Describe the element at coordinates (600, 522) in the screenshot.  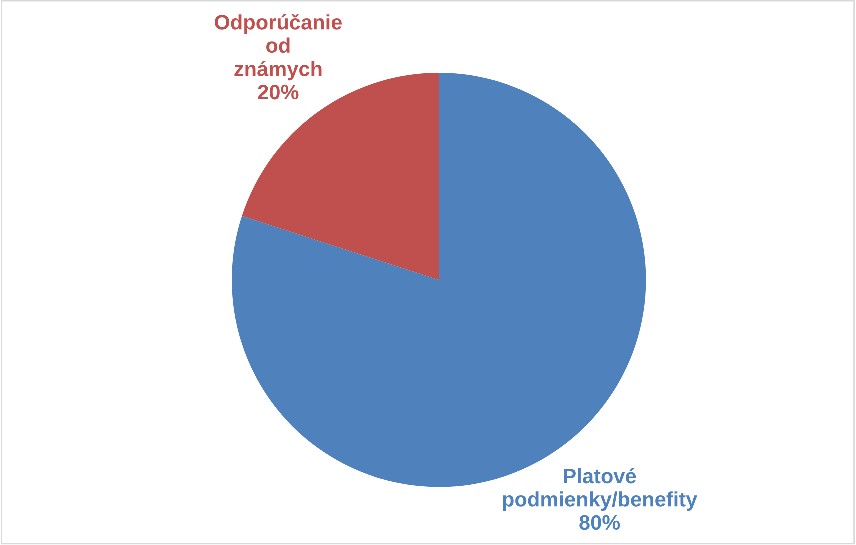
I see `data-label: 80%` at that location.